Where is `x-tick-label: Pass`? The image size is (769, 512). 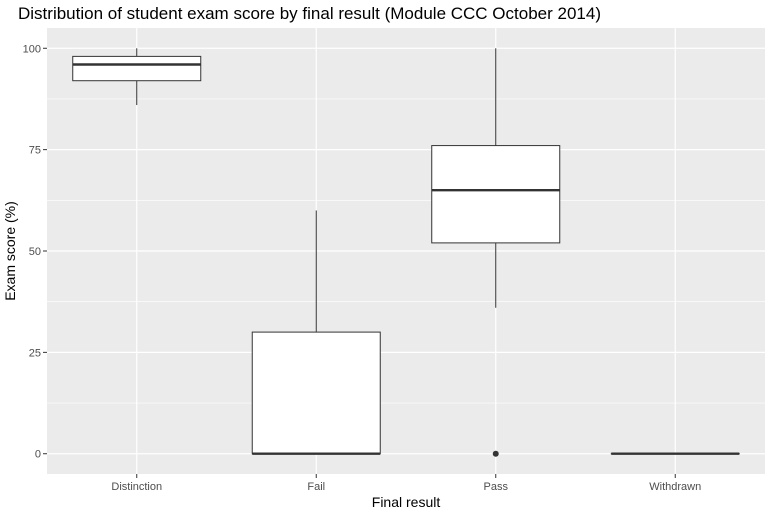 x-tick-label: Pass is located at coordinates (496, 487).